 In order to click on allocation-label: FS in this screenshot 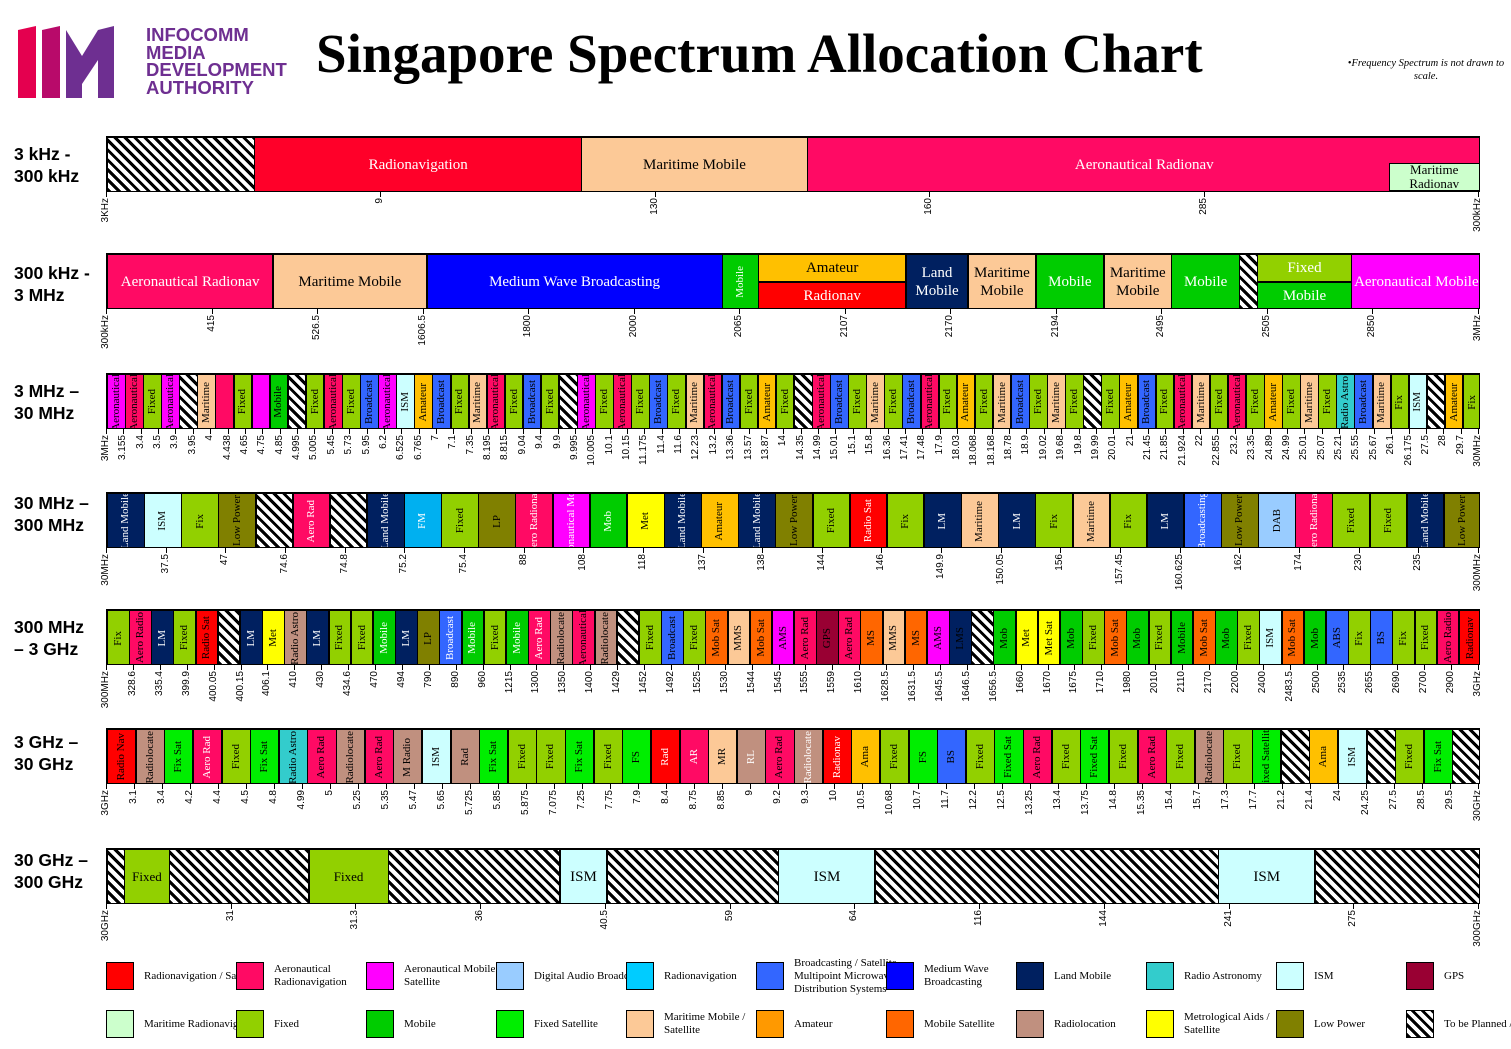, I will do `click(636, 757)`.